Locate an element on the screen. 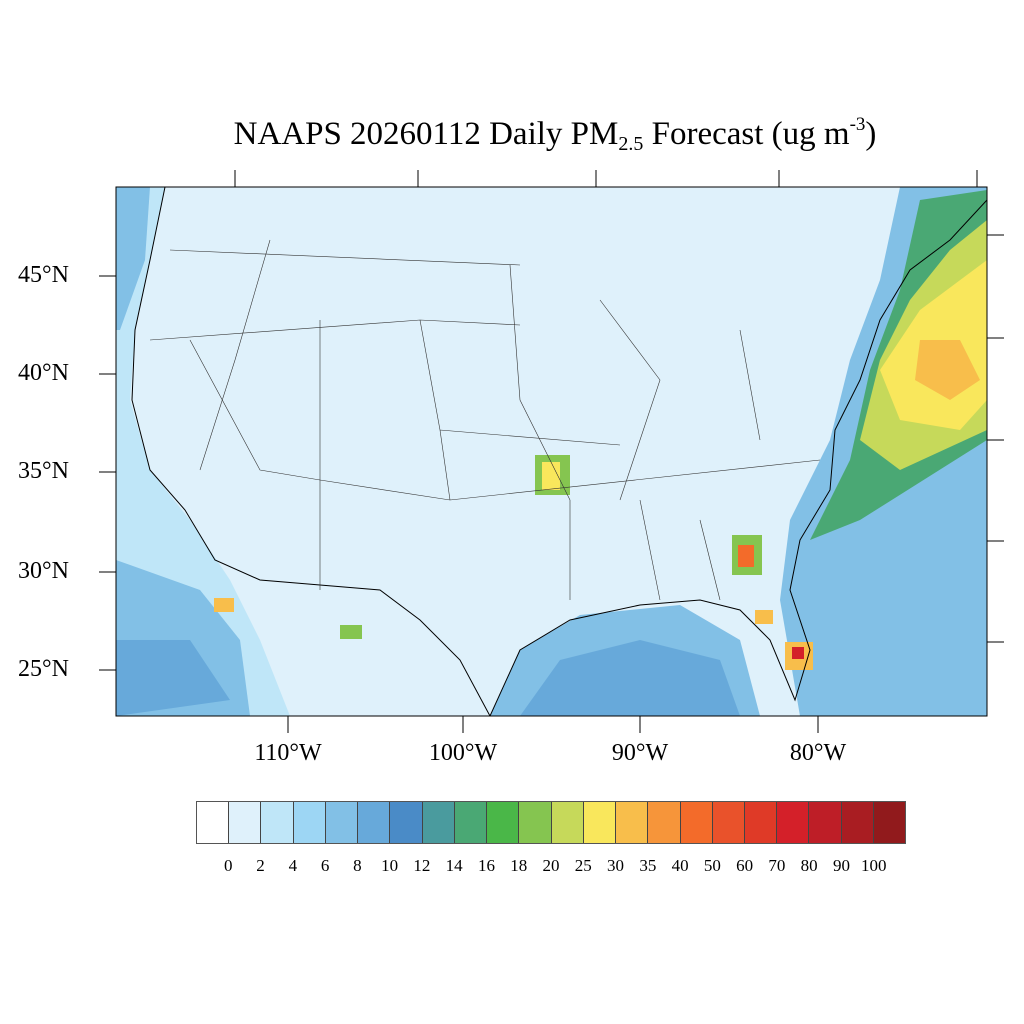 The width and height of the screenshot is (1024, 1024). title-close: ) is located at coordinates (871, 134).